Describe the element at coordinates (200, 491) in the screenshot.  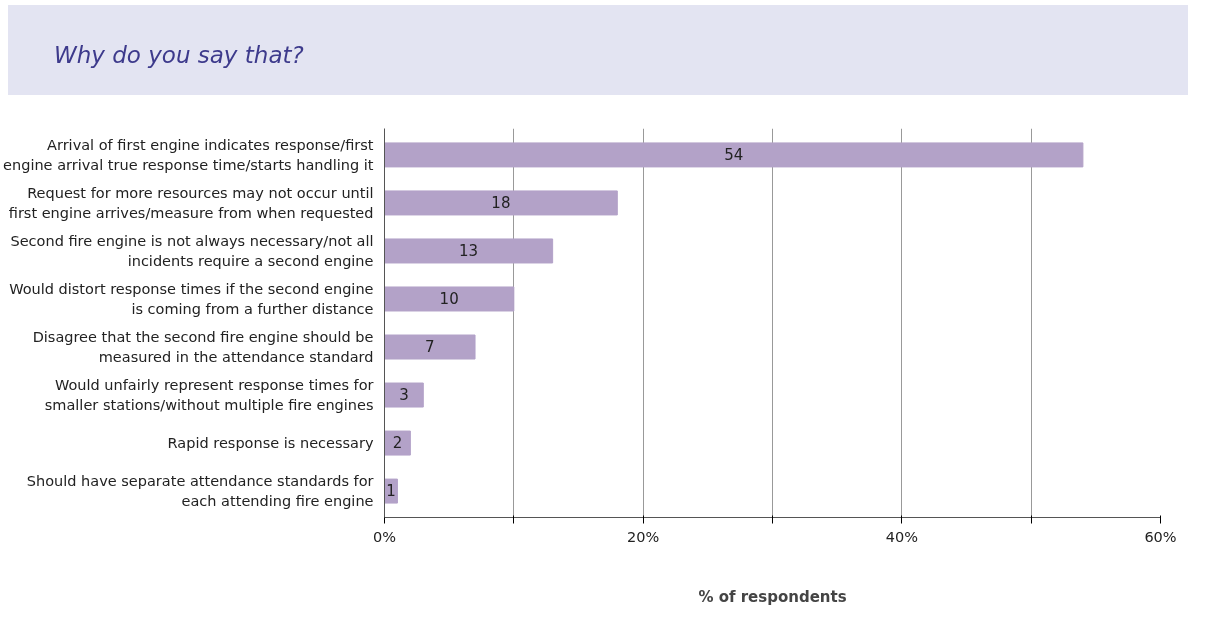
I see `y-tick-label: Should have separate attendance standards for each attending fire engine` at that location.